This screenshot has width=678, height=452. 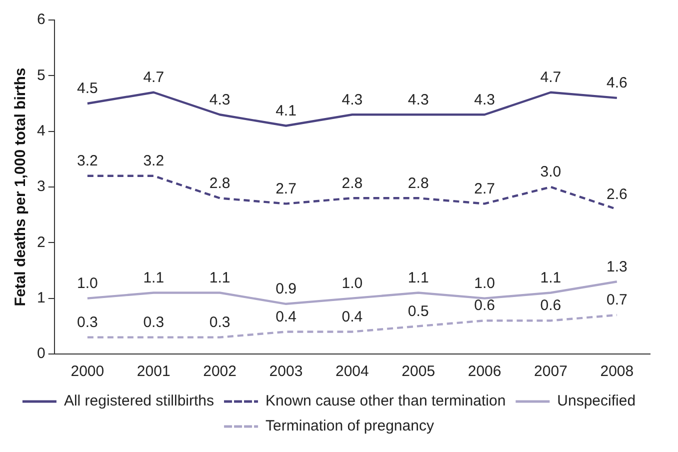 I want to click on y-tick-label: 5, so click(x=41, y=75).